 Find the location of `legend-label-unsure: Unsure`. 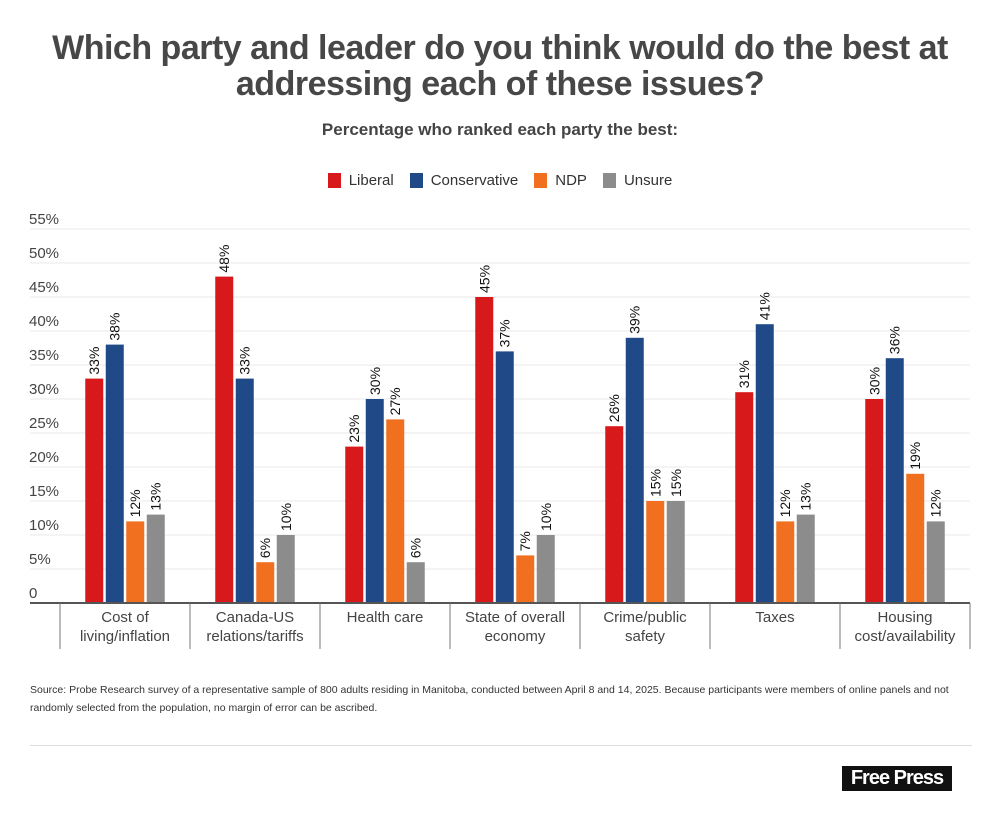

legend-label-unsure: Unsure is located at coordinates (648, 180).